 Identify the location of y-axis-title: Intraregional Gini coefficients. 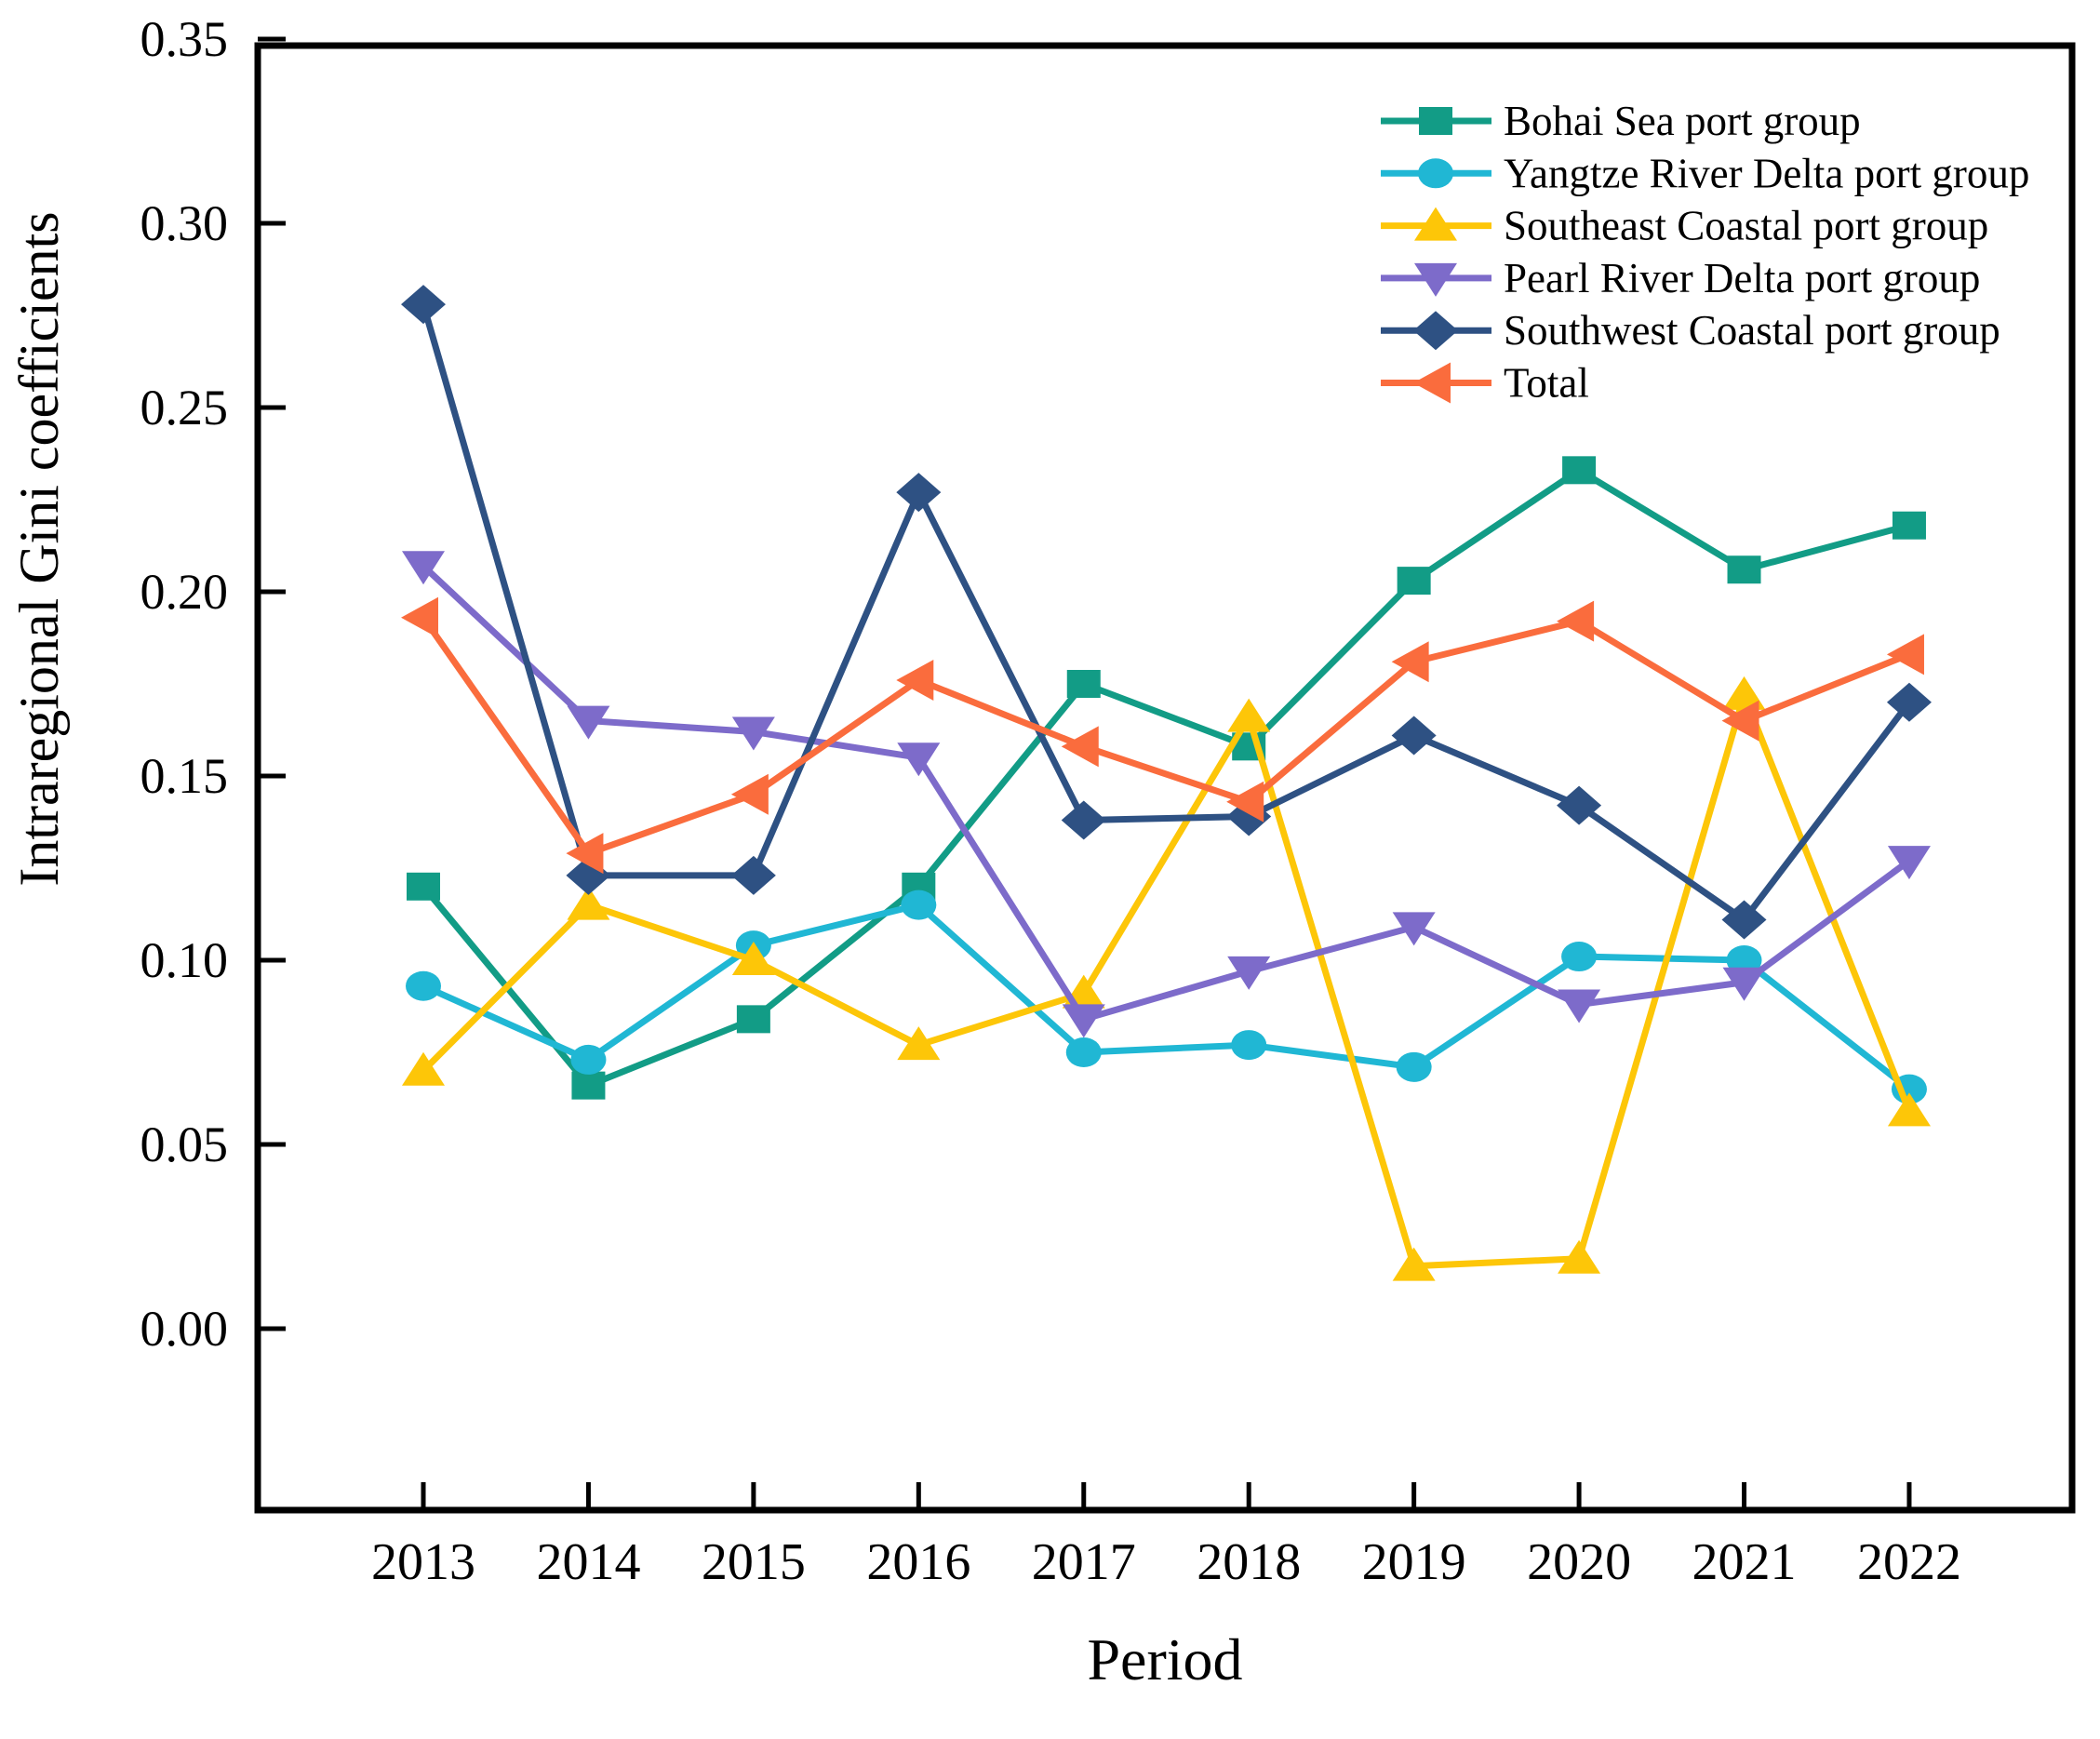
(39, 548).